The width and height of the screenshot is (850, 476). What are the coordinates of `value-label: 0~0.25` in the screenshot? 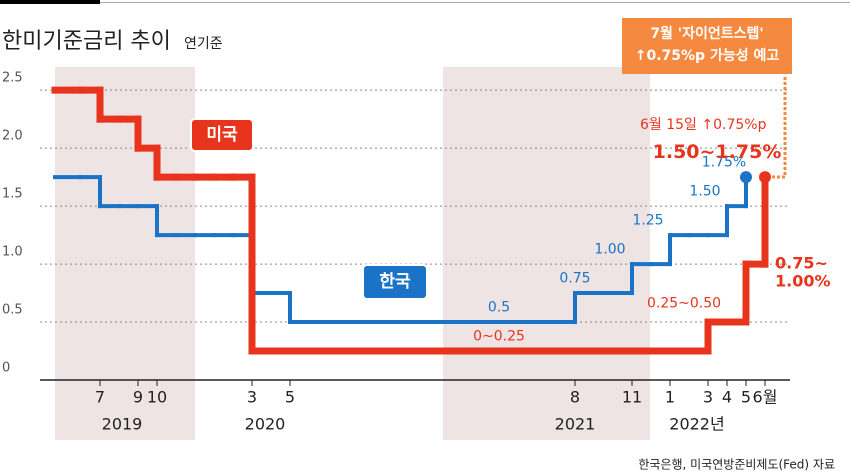 It's located at (499, 336).